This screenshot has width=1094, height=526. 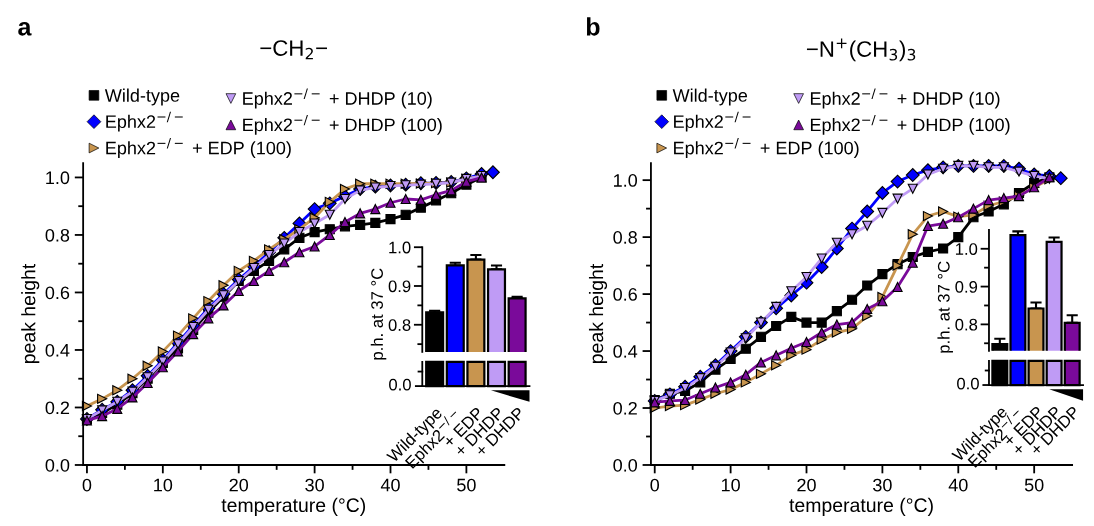 What do you see at coordinates (293, 50) in the screenshot?
I see `chart-title: −CH$_{2}$−` at bounding box center [293, 50].